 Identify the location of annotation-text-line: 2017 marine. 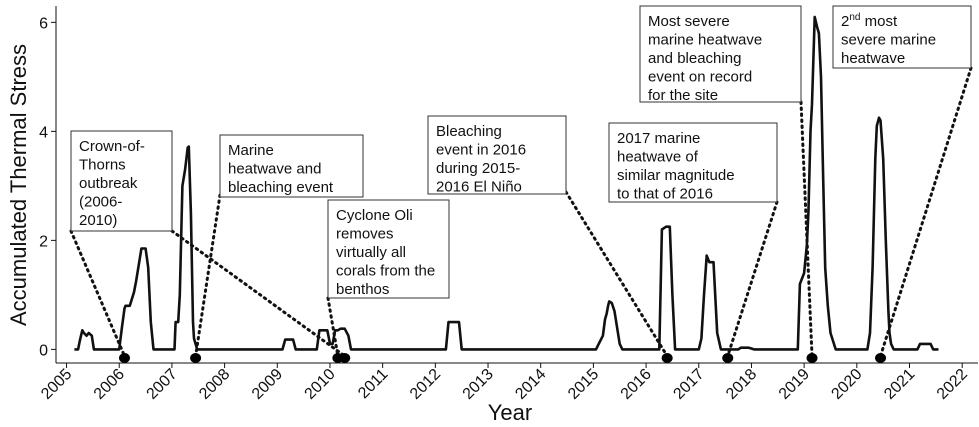
(658, 138).